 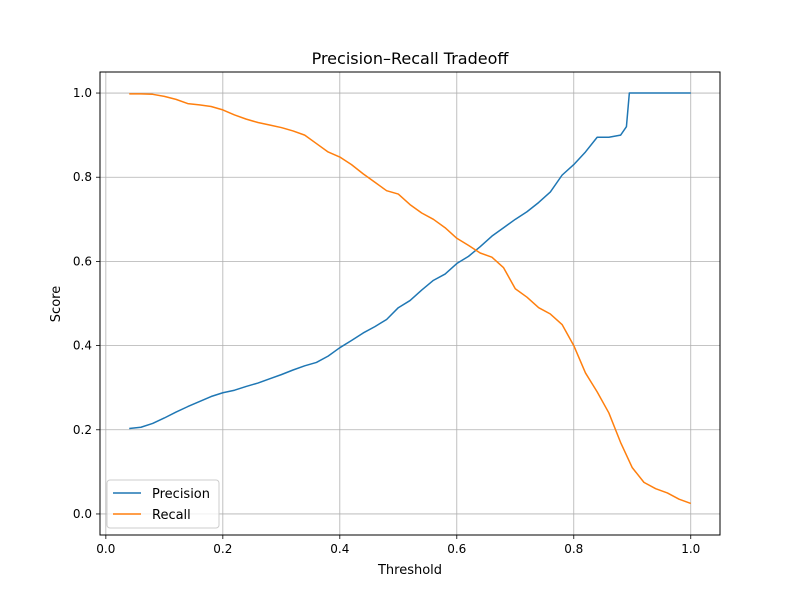 I want to click on legend-recall-label: Recall, so click(x=171, y=515).